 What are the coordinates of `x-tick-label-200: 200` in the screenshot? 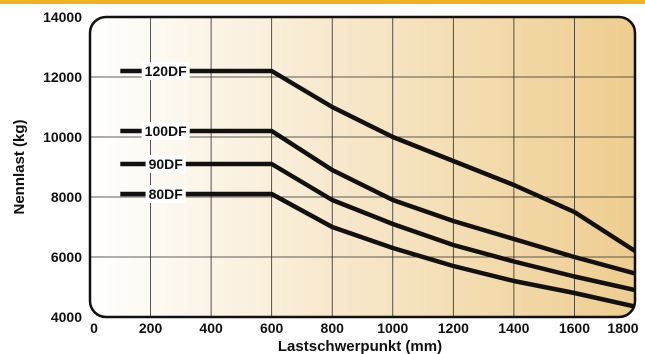 It's located at (151, 328).